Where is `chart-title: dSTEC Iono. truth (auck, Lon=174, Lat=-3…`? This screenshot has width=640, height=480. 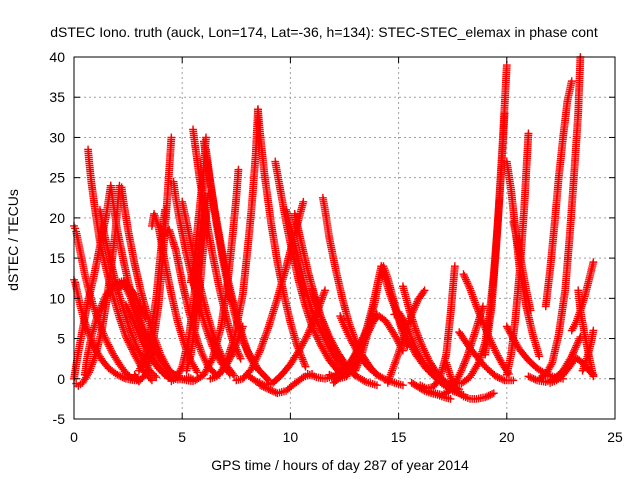 chart-title: dSTEC Iono. truth (auck, Lon=174, Lat=-3… is located at coordinates (324, 32).